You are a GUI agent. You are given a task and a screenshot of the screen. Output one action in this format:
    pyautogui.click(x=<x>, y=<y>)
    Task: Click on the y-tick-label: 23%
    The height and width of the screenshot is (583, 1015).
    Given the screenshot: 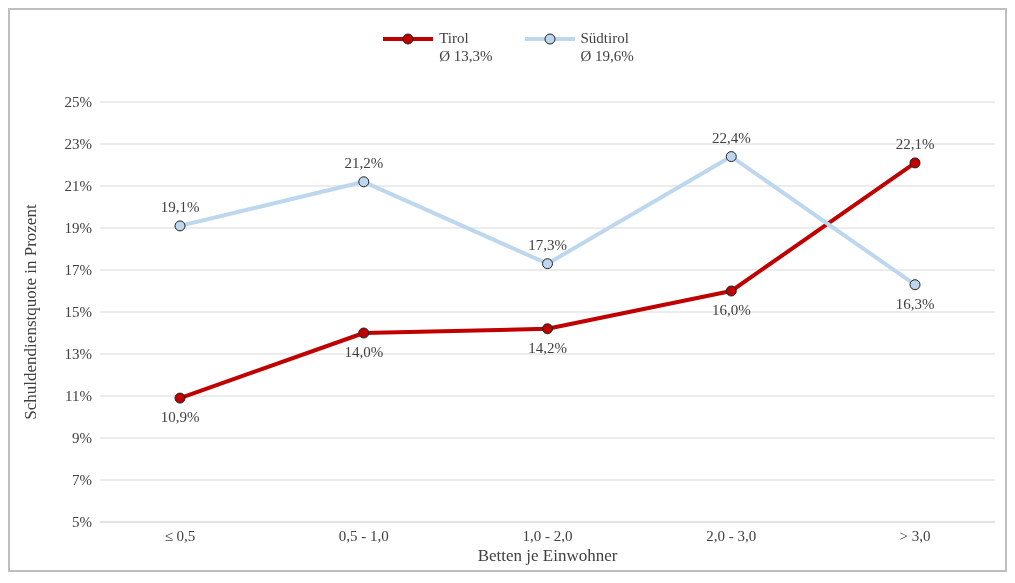 What is the action you would take?
    pyautogui.click(x=78, y=144)
    